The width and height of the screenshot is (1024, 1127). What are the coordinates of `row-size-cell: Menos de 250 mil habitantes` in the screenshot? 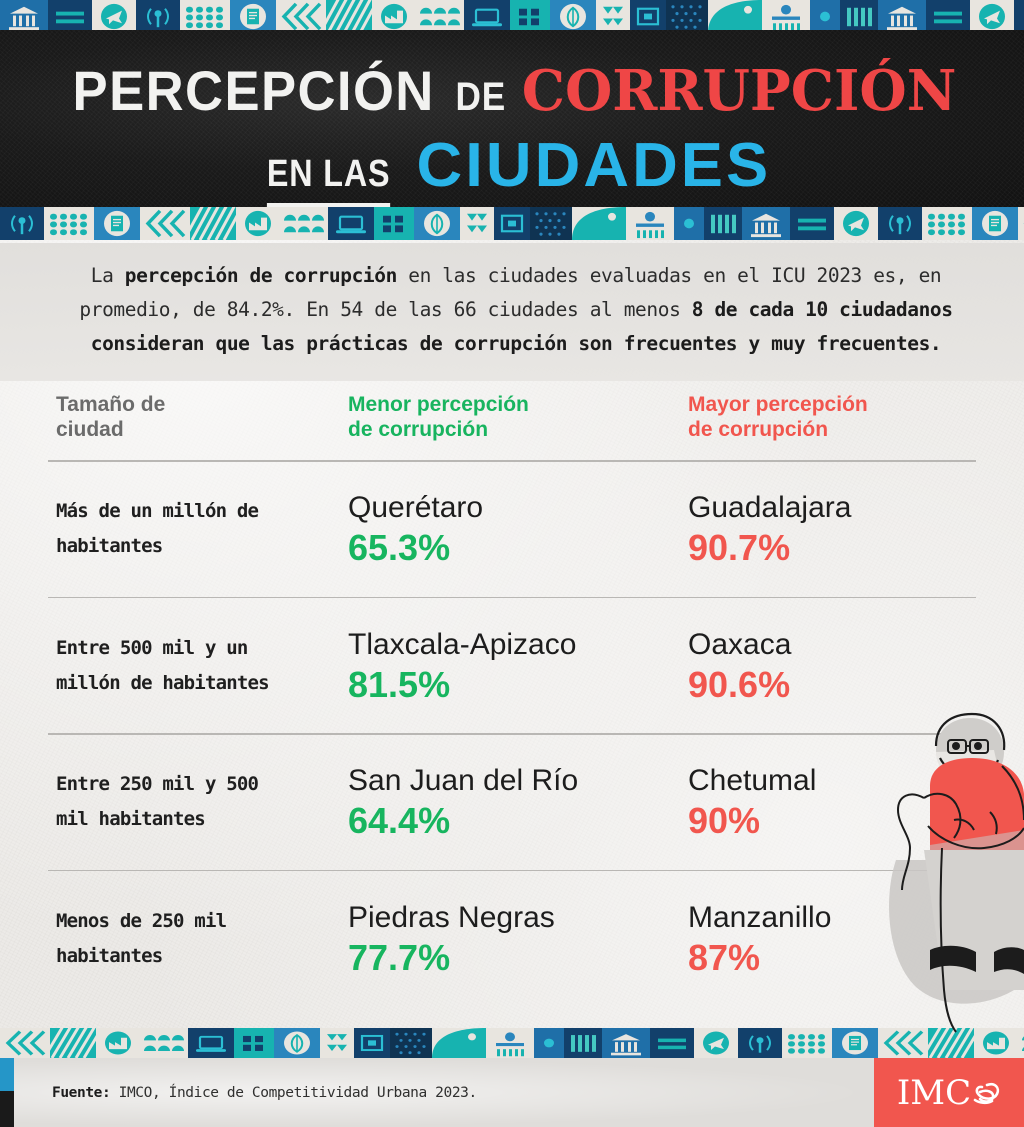 It's located at (174, 939).